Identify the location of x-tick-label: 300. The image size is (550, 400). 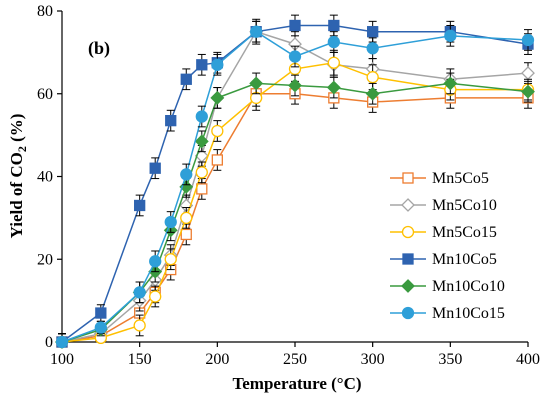
(373, 359).